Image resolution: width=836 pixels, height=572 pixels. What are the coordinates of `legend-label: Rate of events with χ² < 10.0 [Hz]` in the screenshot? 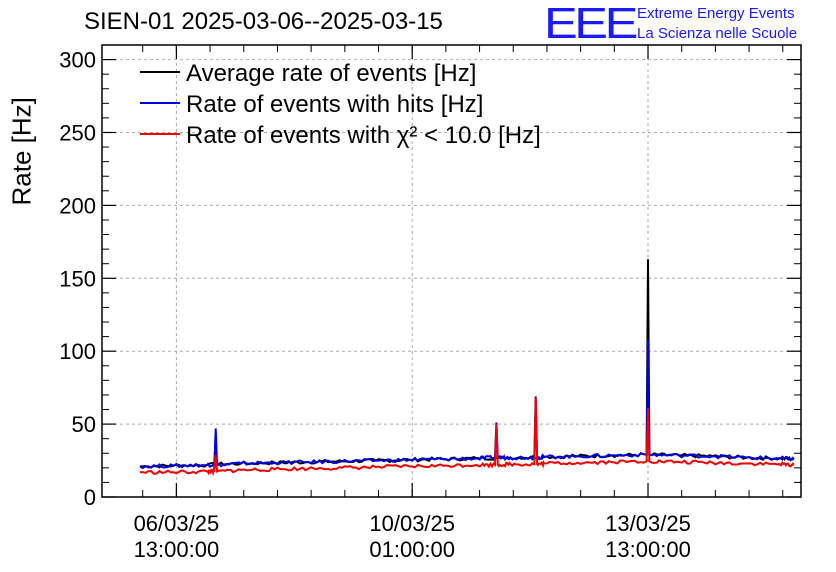 It's located at (363, 135).